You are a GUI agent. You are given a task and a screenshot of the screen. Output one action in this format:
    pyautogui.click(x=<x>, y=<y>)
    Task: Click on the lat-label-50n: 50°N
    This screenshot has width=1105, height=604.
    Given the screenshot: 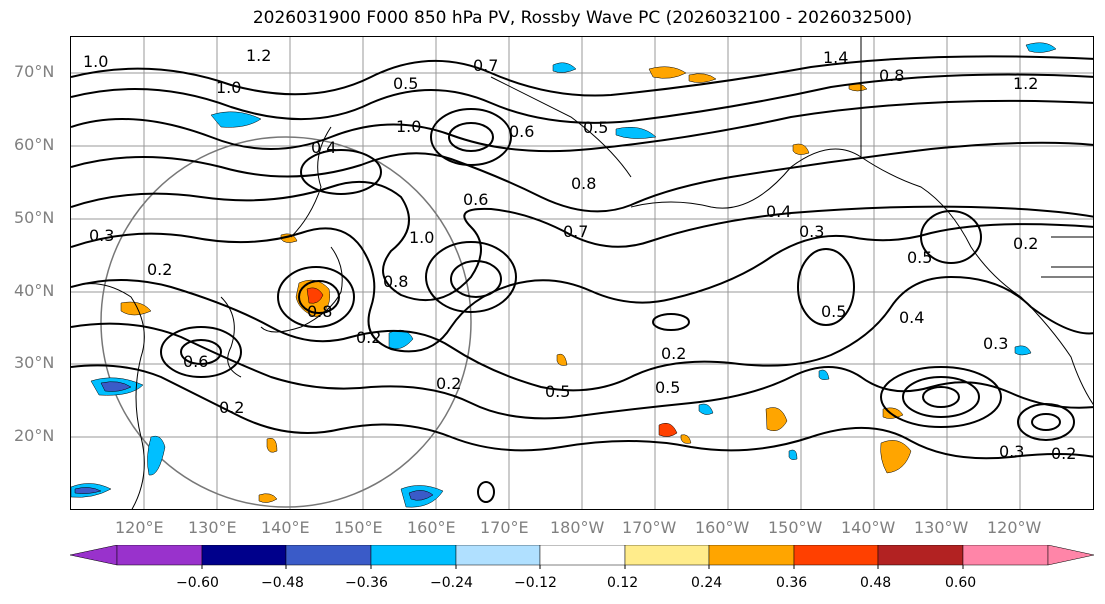 What is the action you would take?
    pyautogui.click(x=34, y=217)
    